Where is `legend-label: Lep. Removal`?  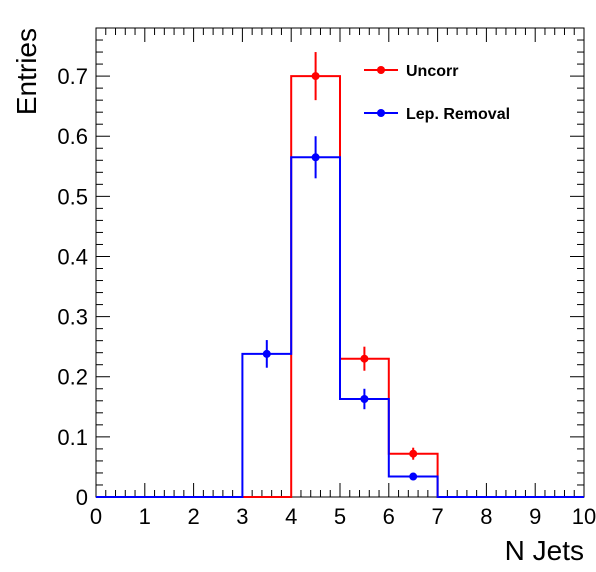
legend-label: Lep. Removal is located at coordinates (458, 114).